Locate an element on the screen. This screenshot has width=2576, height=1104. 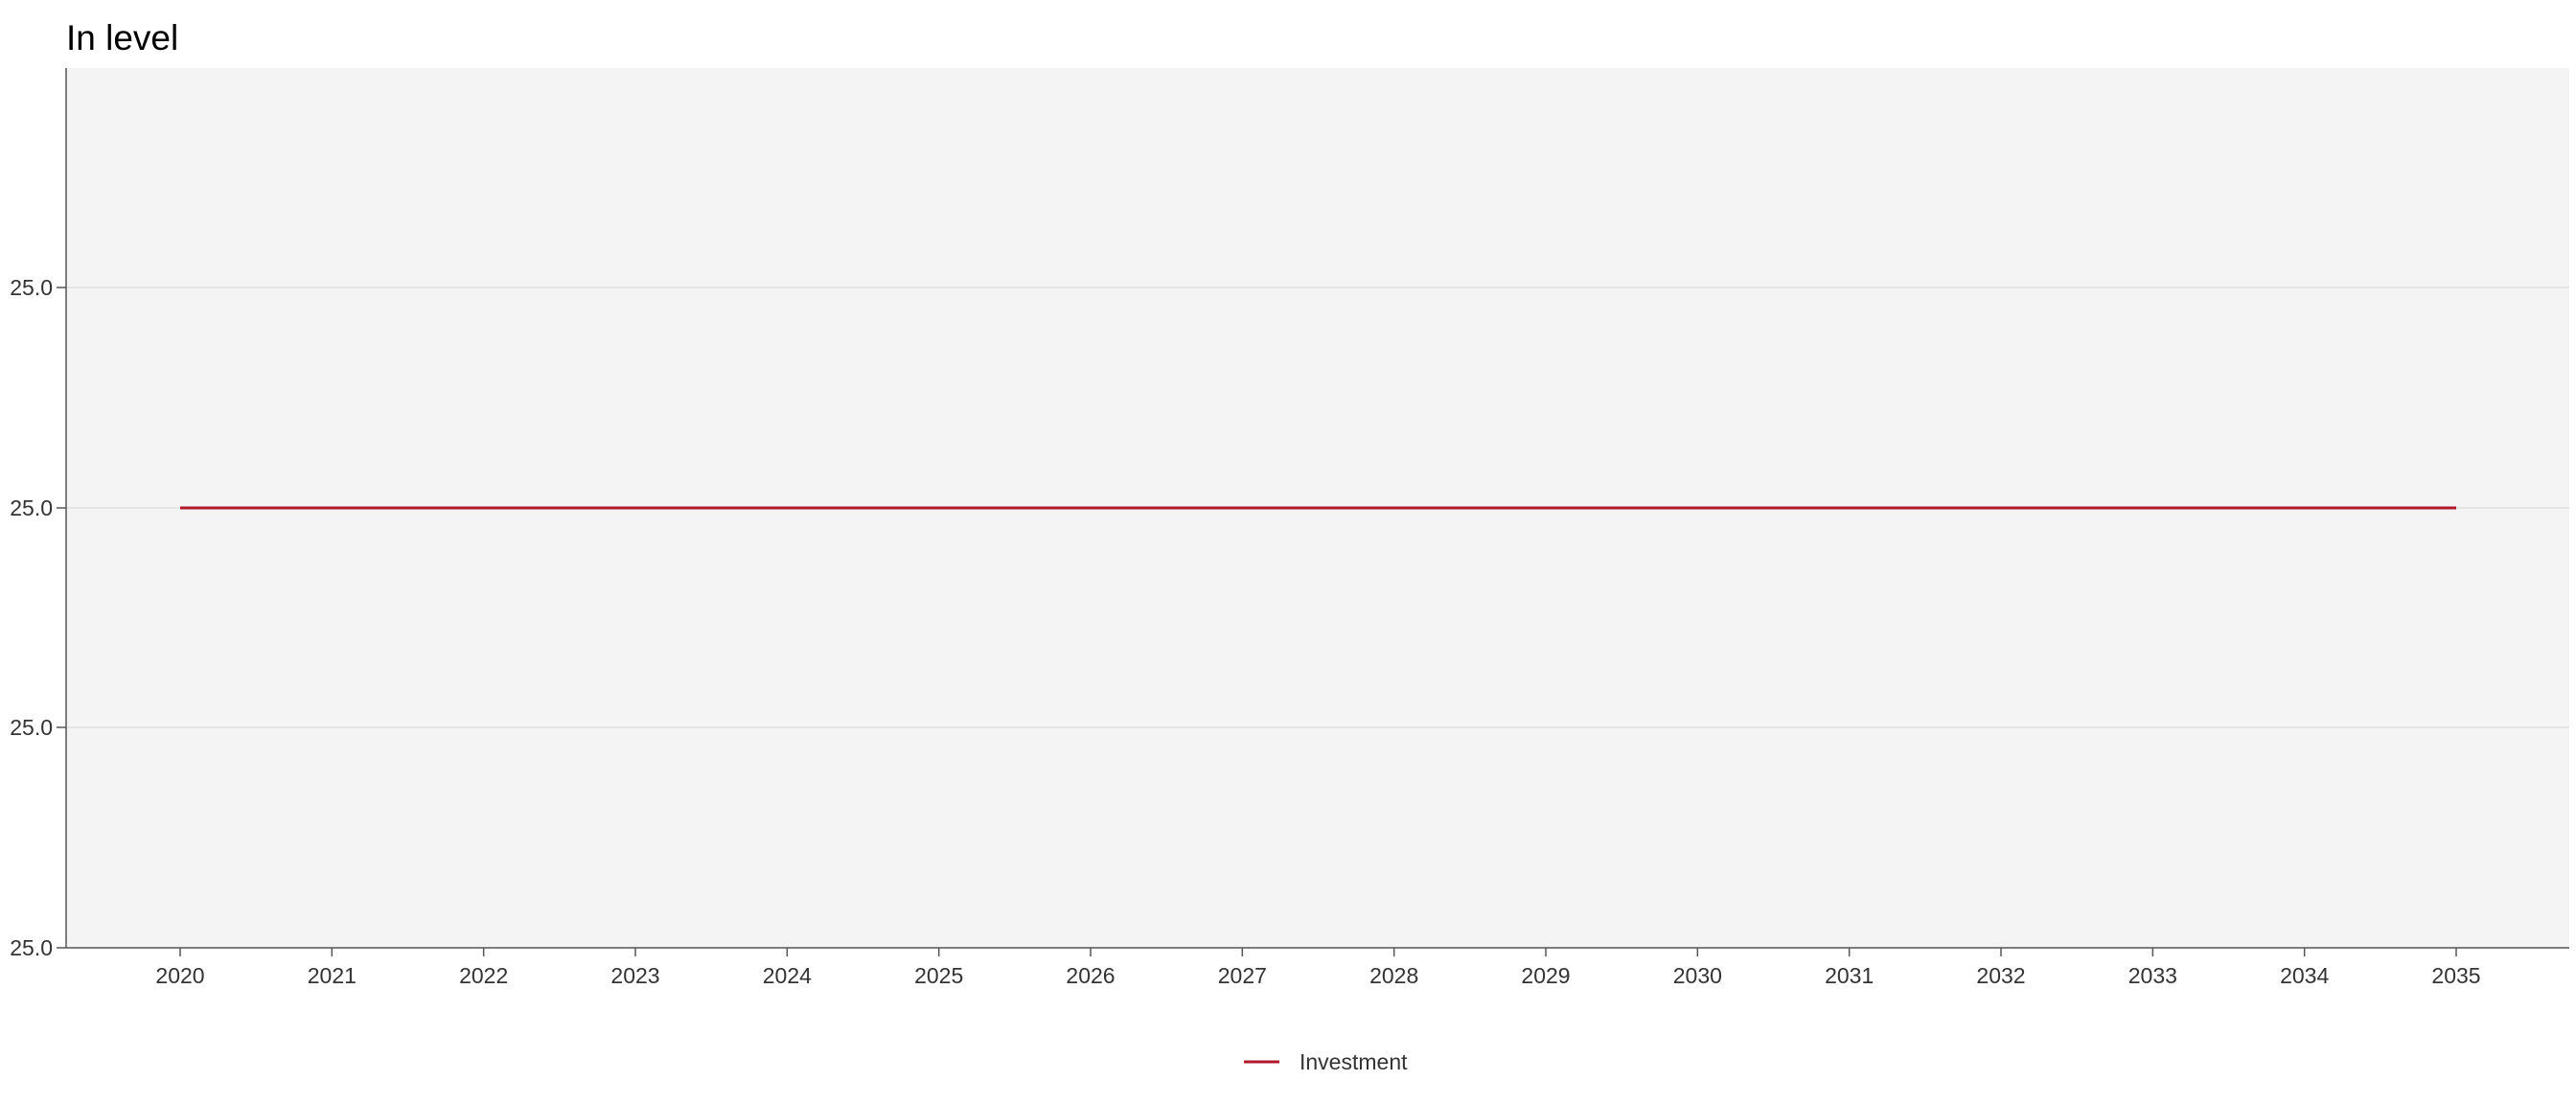
x-tick-label: 2020 is located at coordinates (179, 975).